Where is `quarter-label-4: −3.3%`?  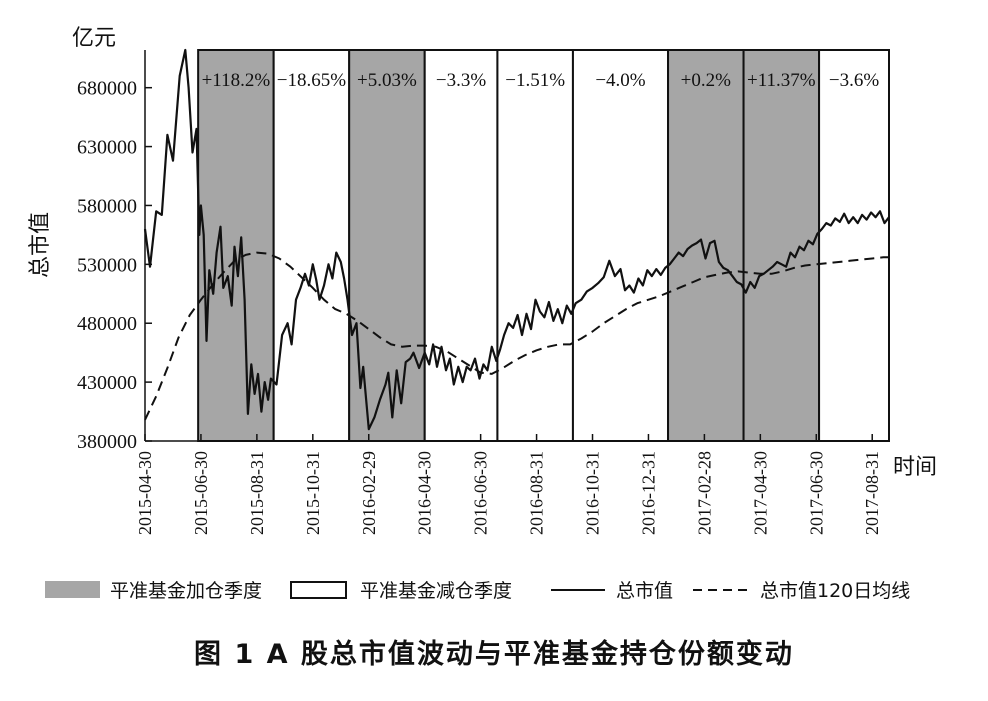 quarter-label-4: −3.3% is located at coordinates (461, 80).